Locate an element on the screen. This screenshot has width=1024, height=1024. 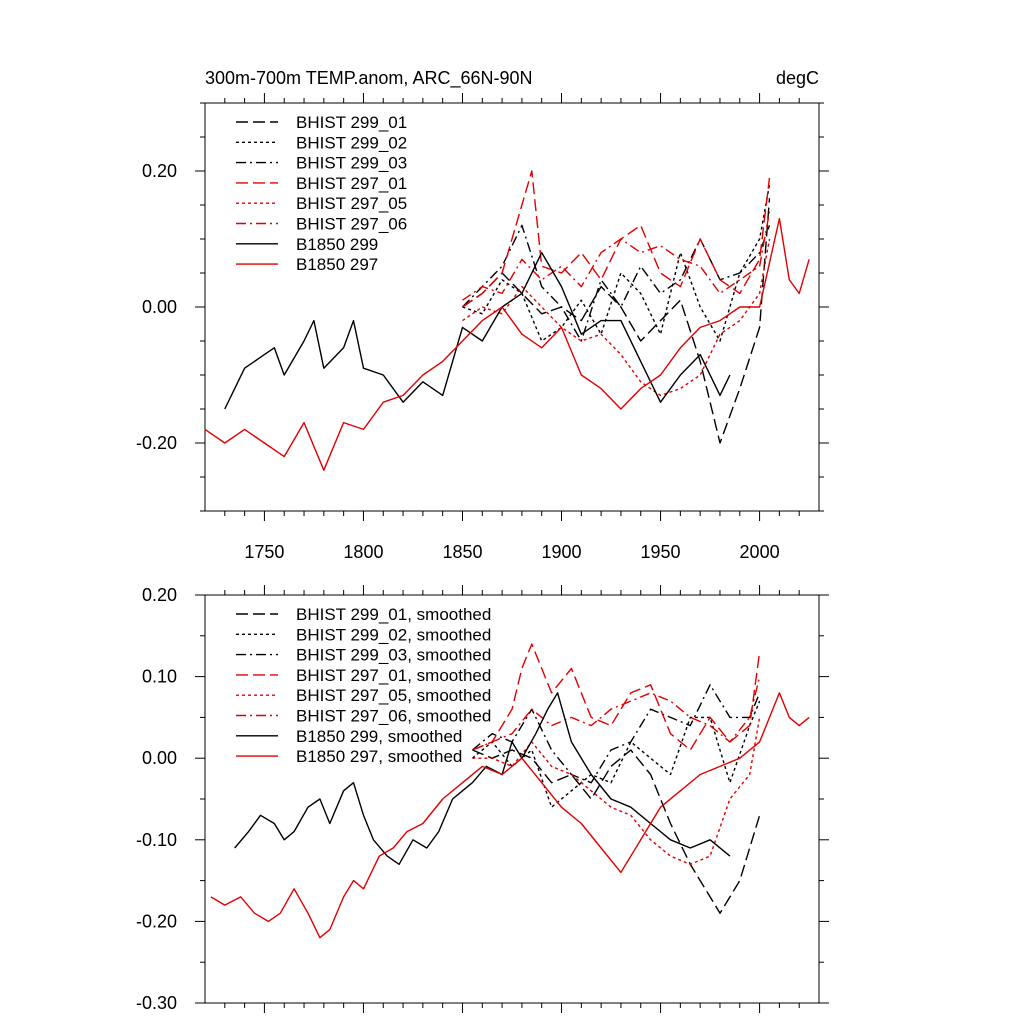
x-tick-label: 1850 is located at coordinates (462, 552).